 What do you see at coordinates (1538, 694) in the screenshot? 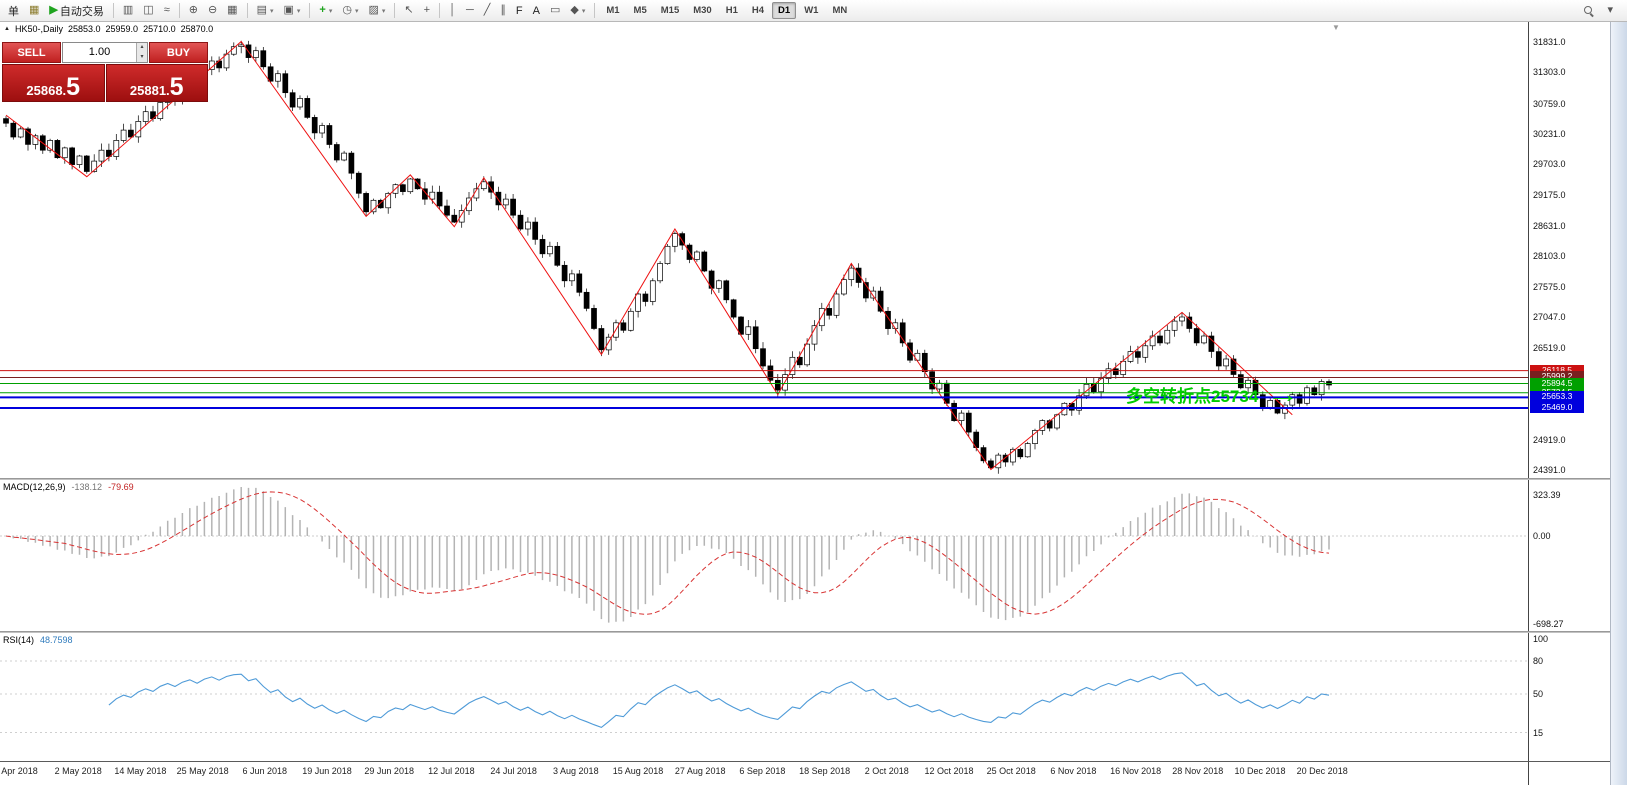
I see `rsi-axis-label: 50` at bounding box center [1538, 694].